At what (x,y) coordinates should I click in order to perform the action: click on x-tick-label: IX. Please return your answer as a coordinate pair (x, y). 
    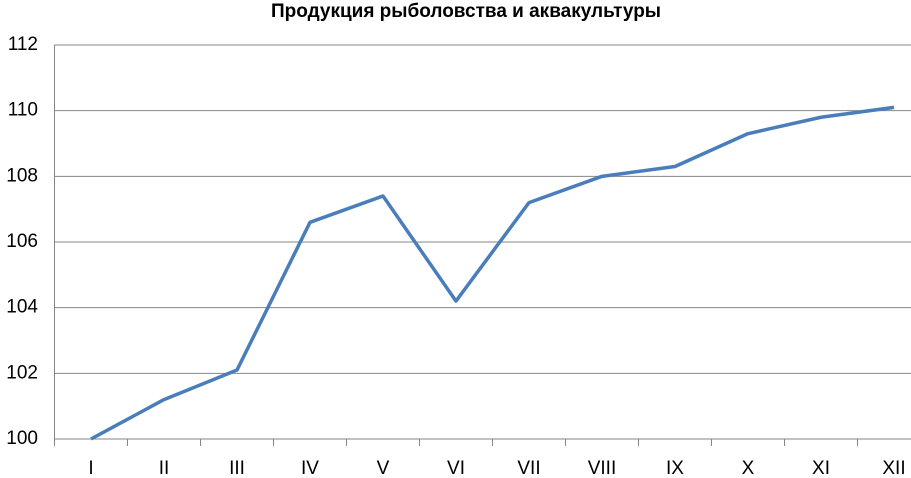
    Looking at the image, I should click on (675, 468).